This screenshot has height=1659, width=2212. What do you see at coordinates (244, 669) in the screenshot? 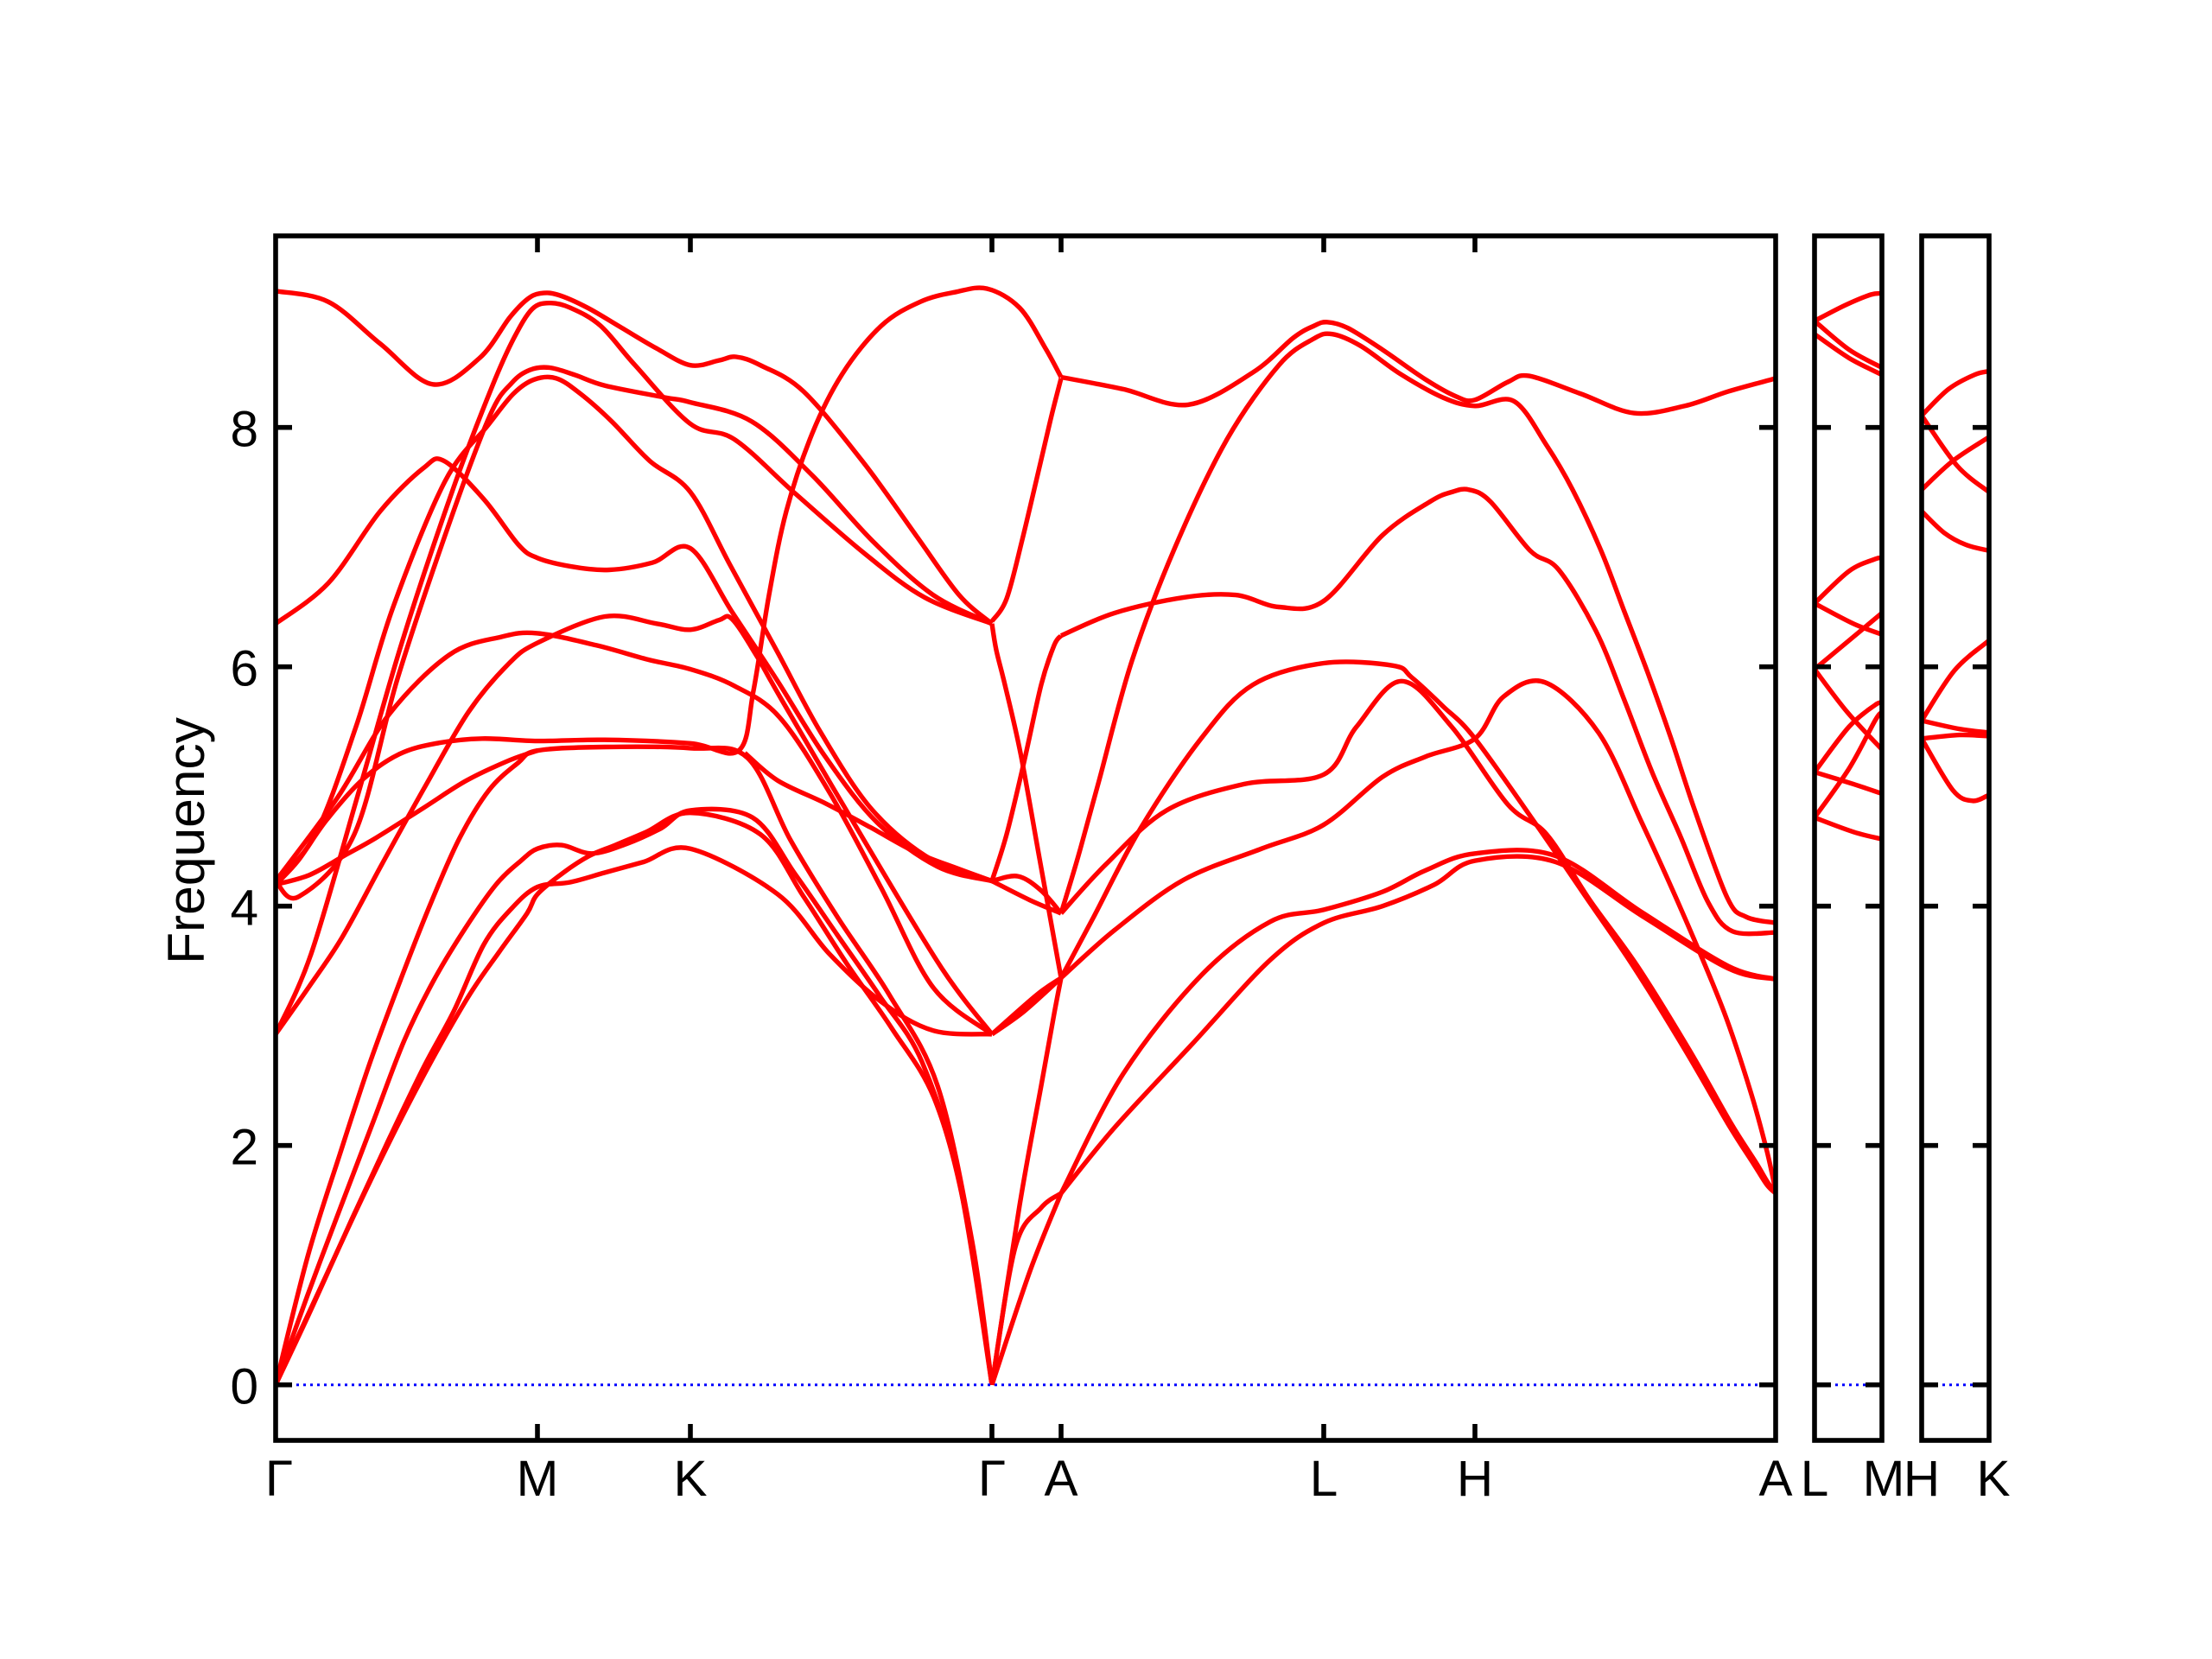
I see `svg-text: 6` at bounding box center [244, 669].